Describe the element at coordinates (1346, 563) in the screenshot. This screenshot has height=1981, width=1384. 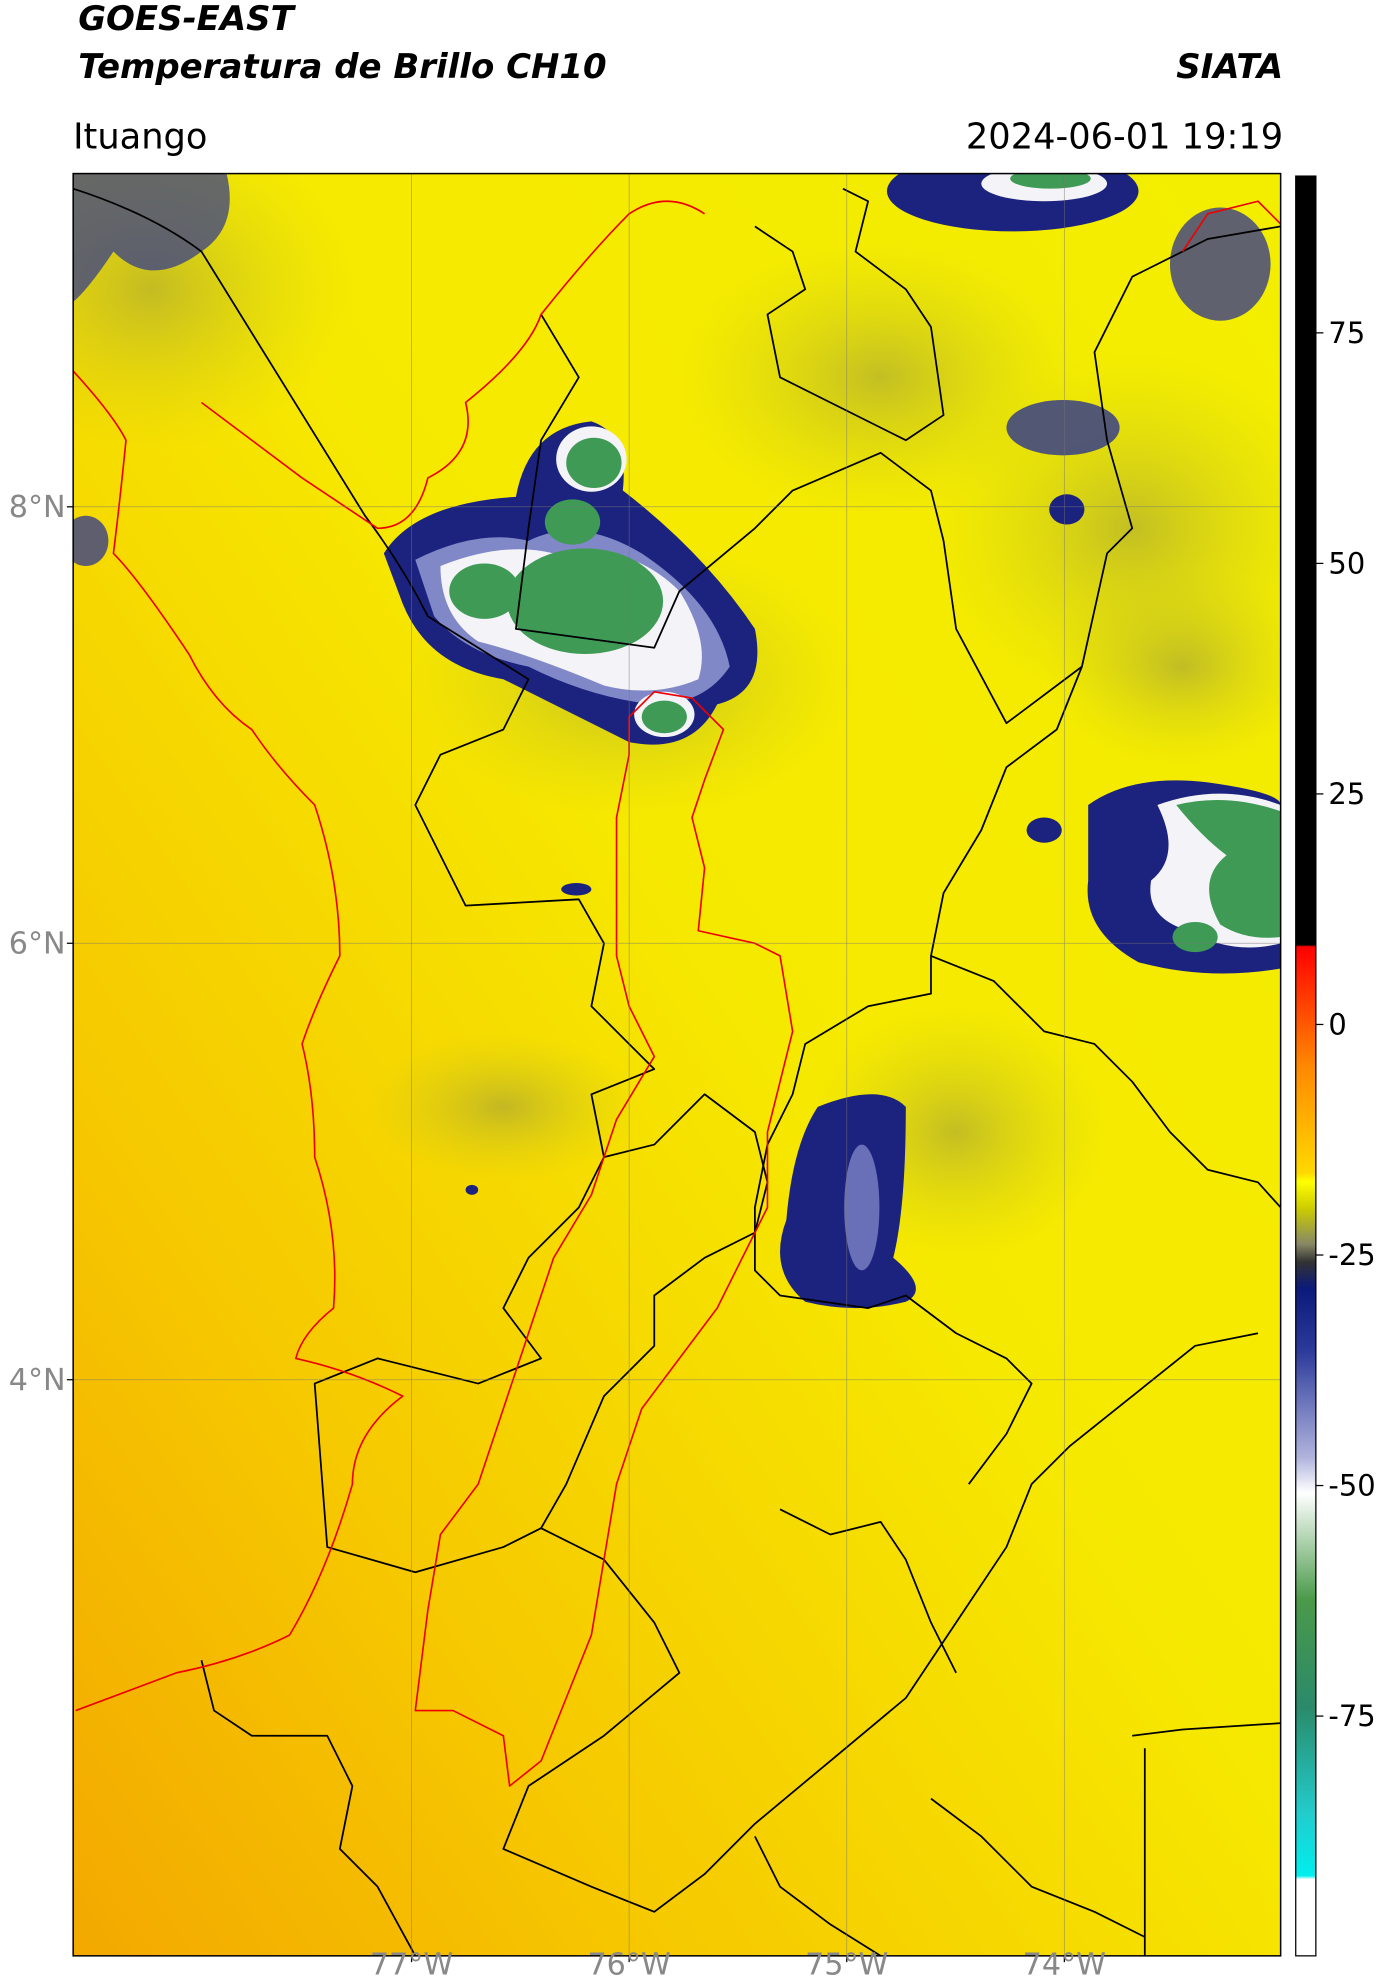
I see `colorbar-tick-label: 50` at that location.